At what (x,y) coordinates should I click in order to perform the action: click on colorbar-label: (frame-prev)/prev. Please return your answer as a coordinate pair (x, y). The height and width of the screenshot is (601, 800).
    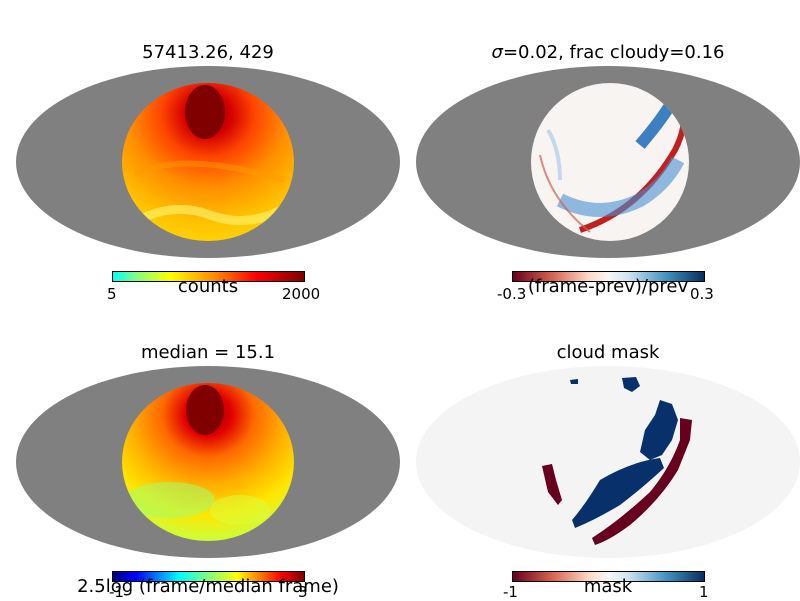
    Looking at the image, I should click on (608, 286).